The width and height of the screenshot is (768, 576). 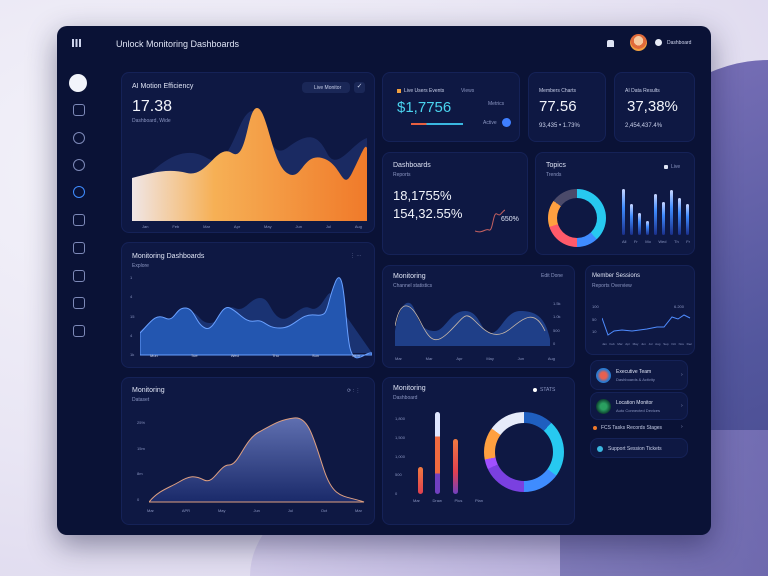 I want to click on card-controls: ⟳ : ⋮, so click(x=354, y=391).